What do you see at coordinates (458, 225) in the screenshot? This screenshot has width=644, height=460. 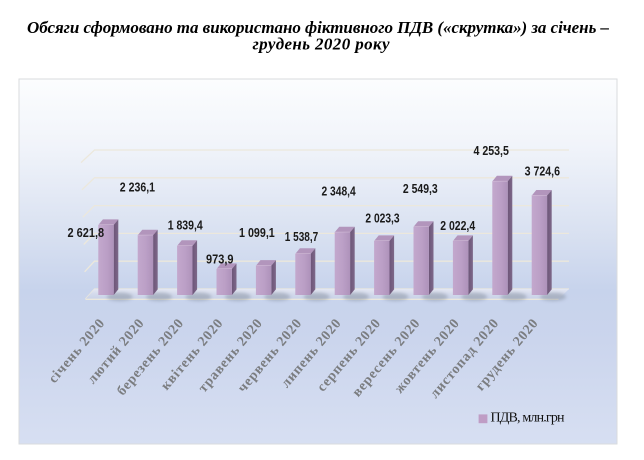 I see `svg-text: 2 022,4` at bounding box center [458, 225].